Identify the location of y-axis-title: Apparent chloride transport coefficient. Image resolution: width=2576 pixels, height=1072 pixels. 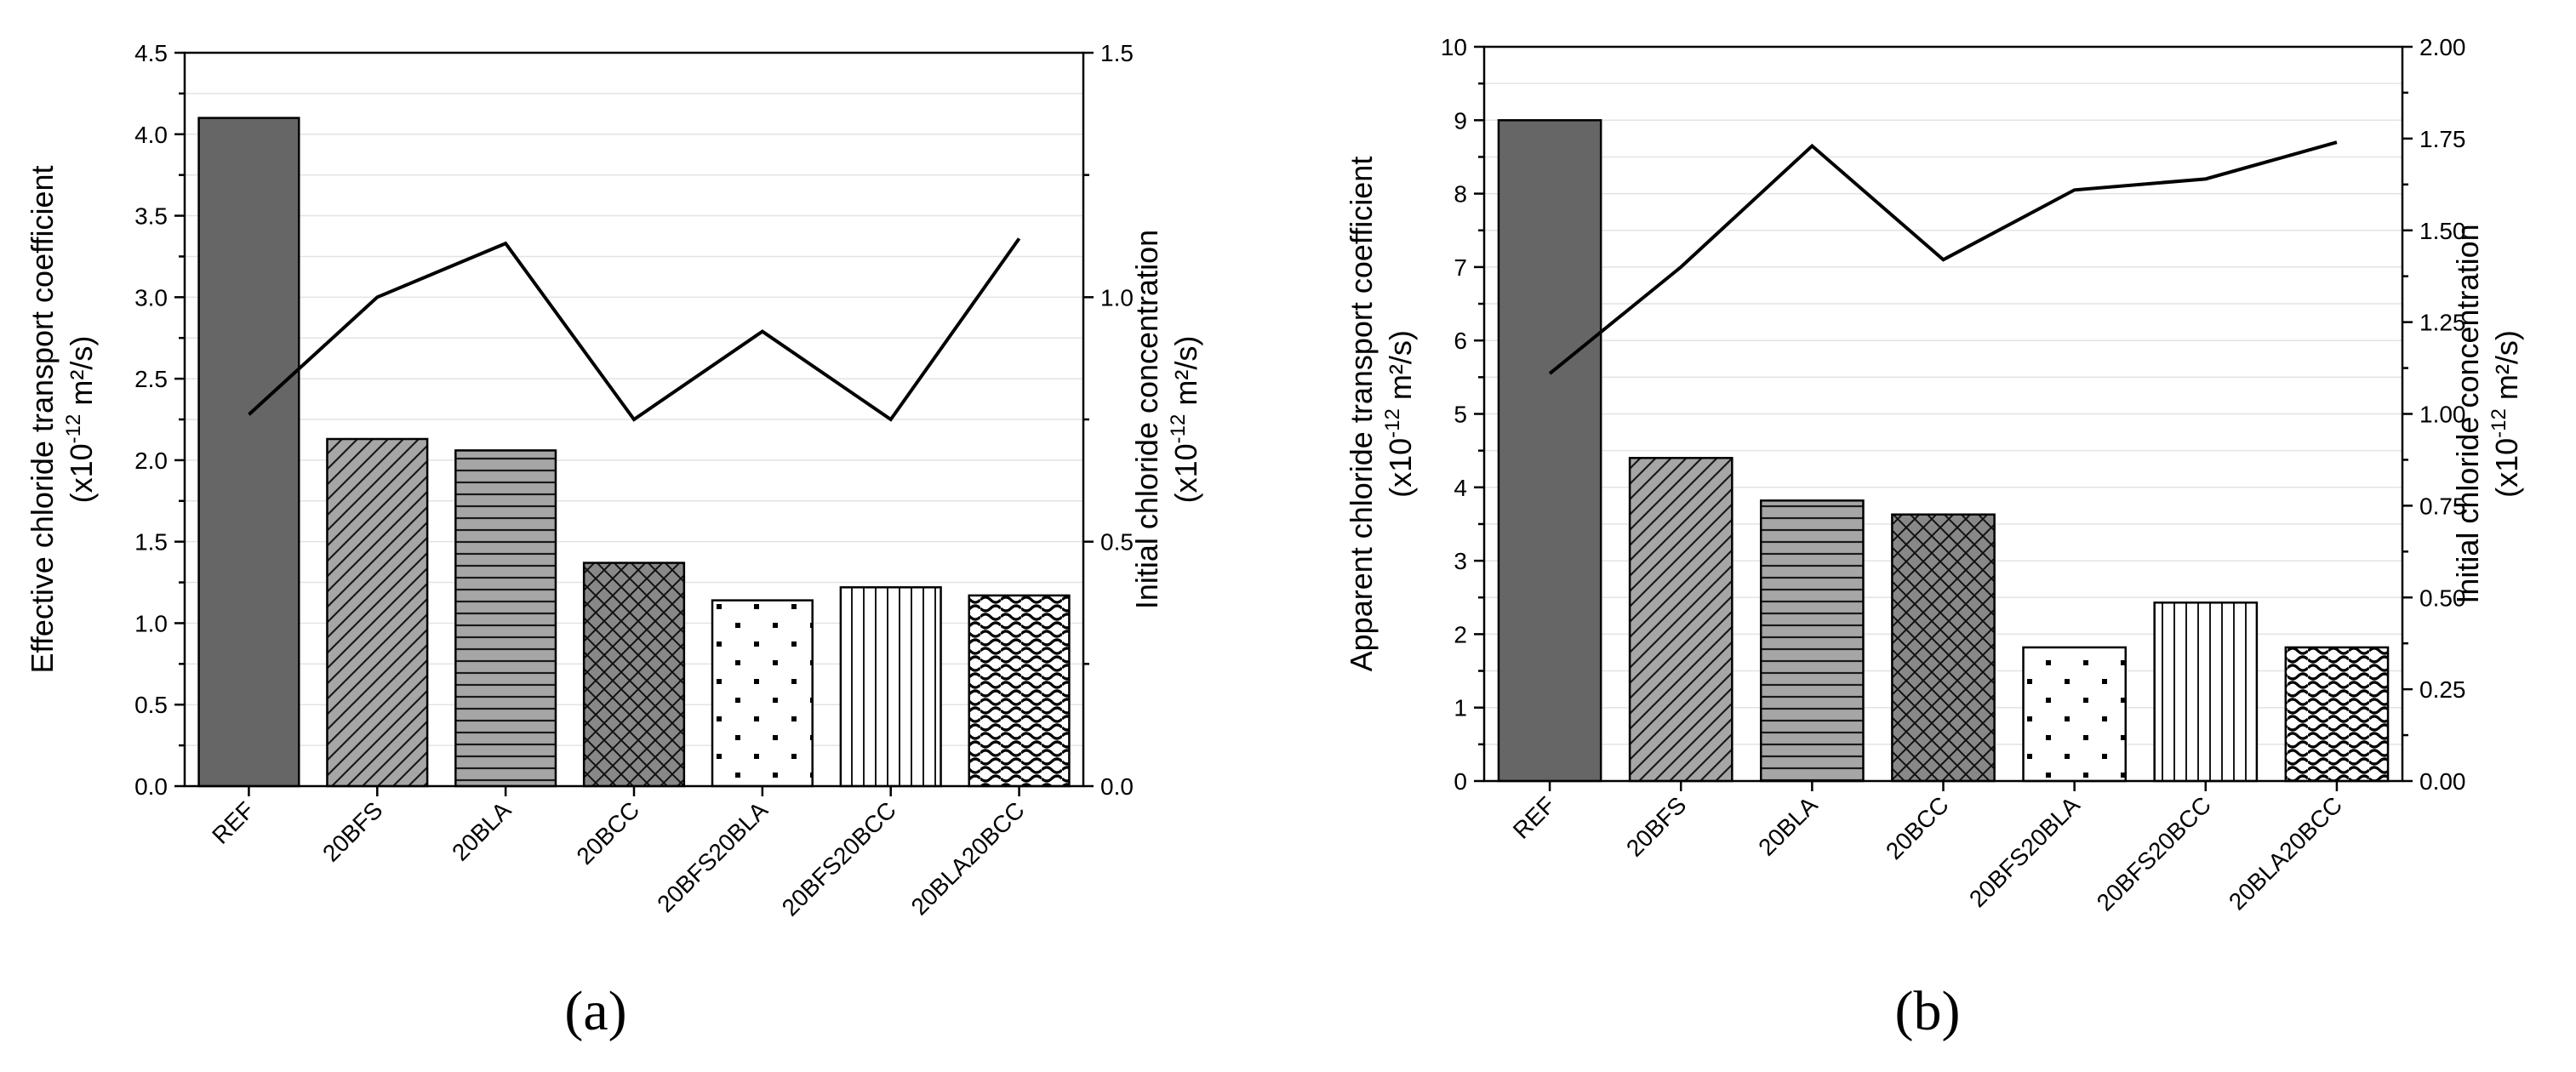
(1361, 414).